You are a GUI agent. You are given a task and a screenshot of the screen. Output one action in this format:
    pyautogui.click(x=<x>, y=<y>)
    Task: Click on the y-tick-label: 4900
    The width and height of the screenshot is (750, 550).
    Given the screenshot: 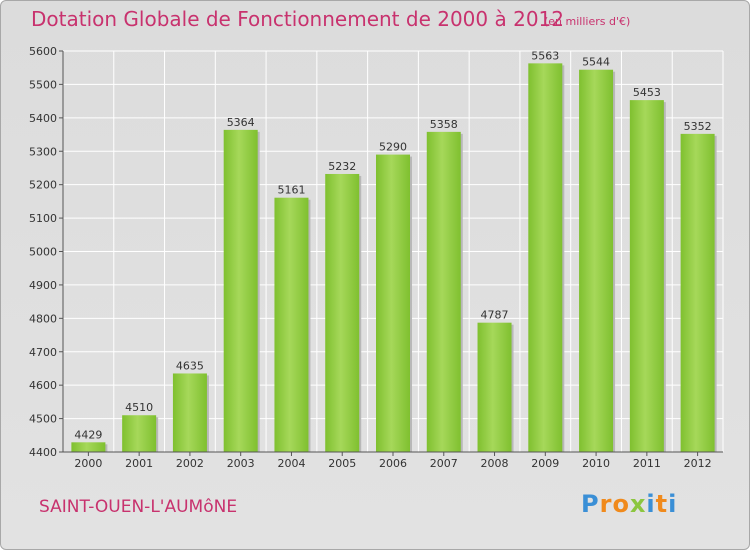 What is the action you would take?
    pyautogui.click(x=43, y=285)
    